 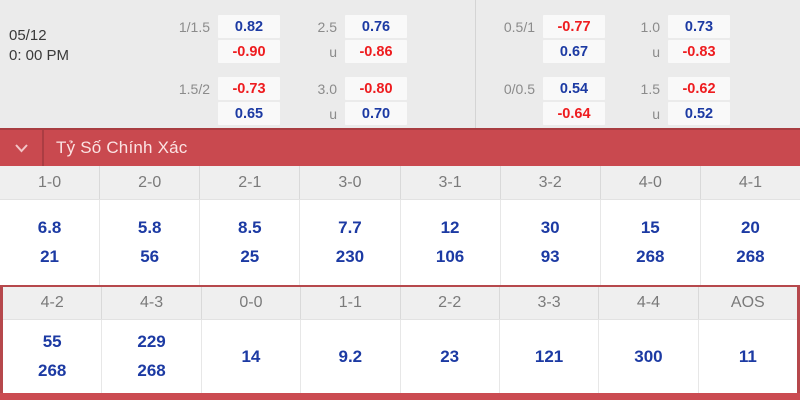 I want to click on odds-value: 0.52, so click(x=699, y=113).